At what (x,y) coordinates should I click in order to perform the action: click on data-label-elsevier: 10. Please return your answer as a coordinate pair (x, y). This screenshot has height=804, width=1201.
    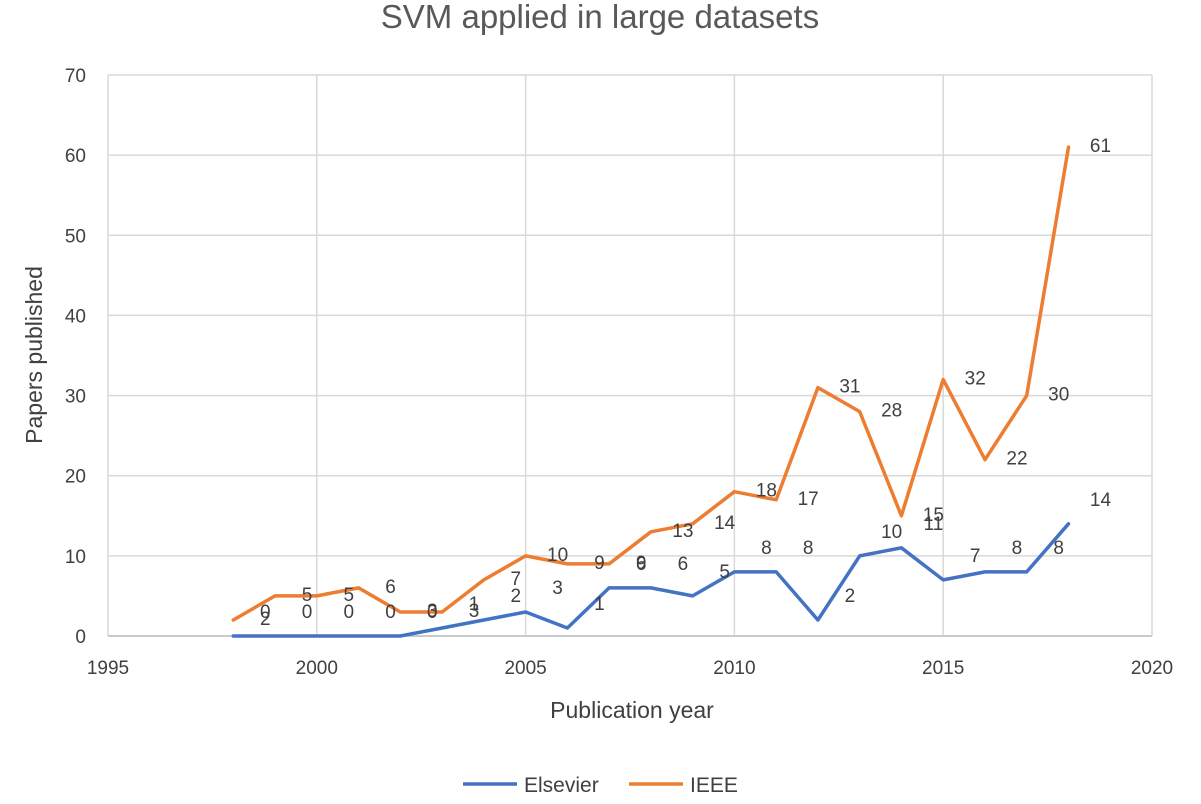
    Looking at the image, I should click on (891, 532).